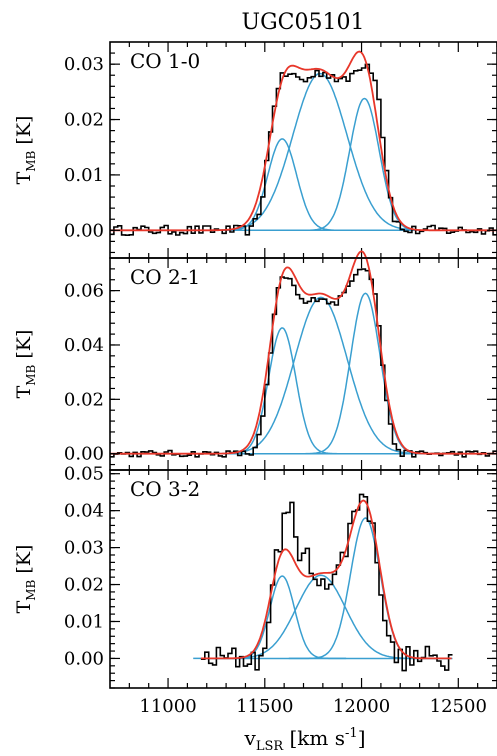  What do you see at coordinates (458, 706) in the screenshot?
I see `x-tick-label: 12500` at bounding box center [458, 706].